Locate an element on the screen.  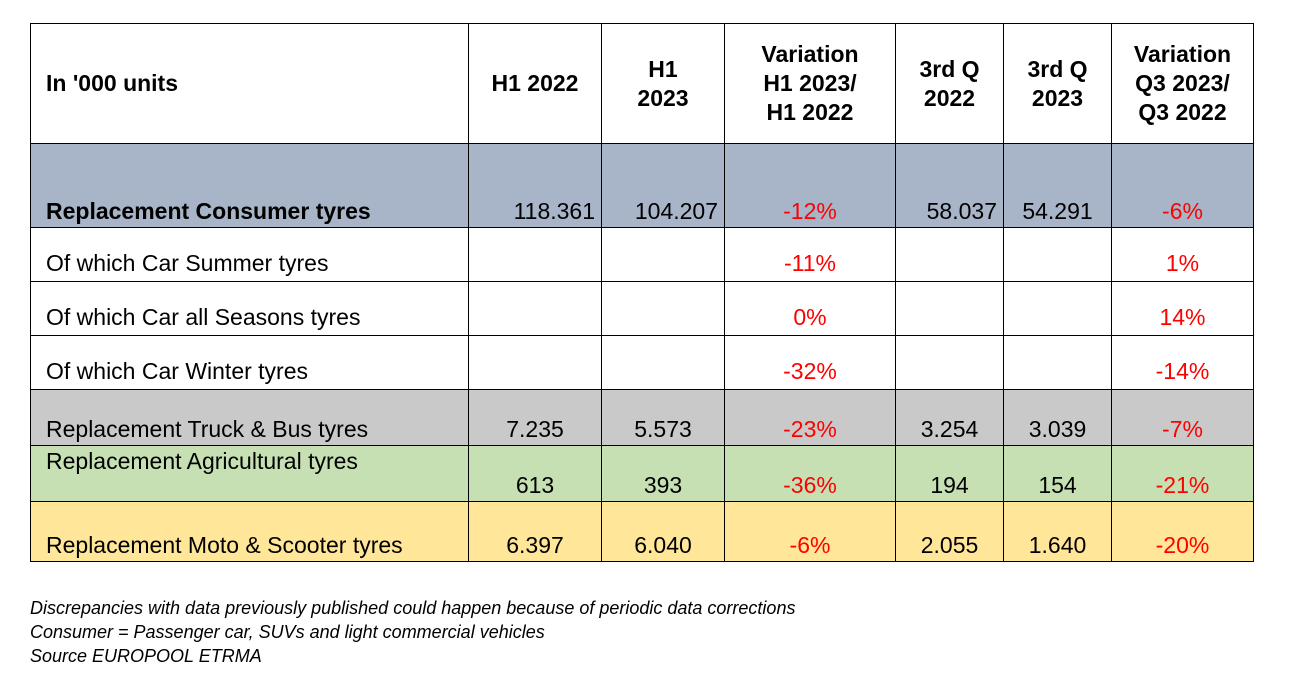
header-h1-2023: H1 2023 is located at coordinates (663, 83).